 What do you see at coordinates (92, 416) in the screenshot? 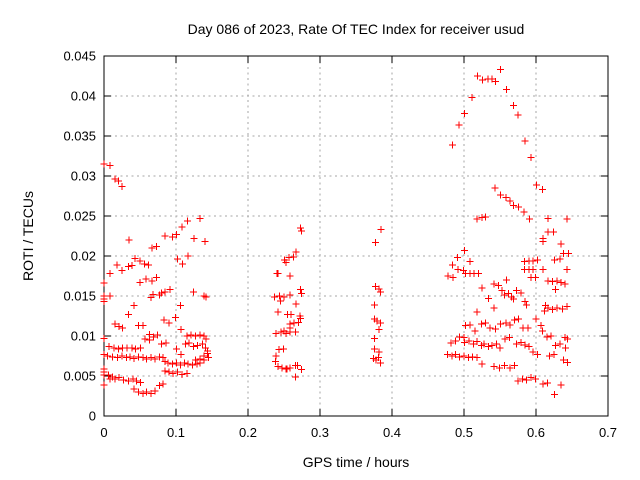
I see `y-tick-label: 0` at bounding box center [92, 416].